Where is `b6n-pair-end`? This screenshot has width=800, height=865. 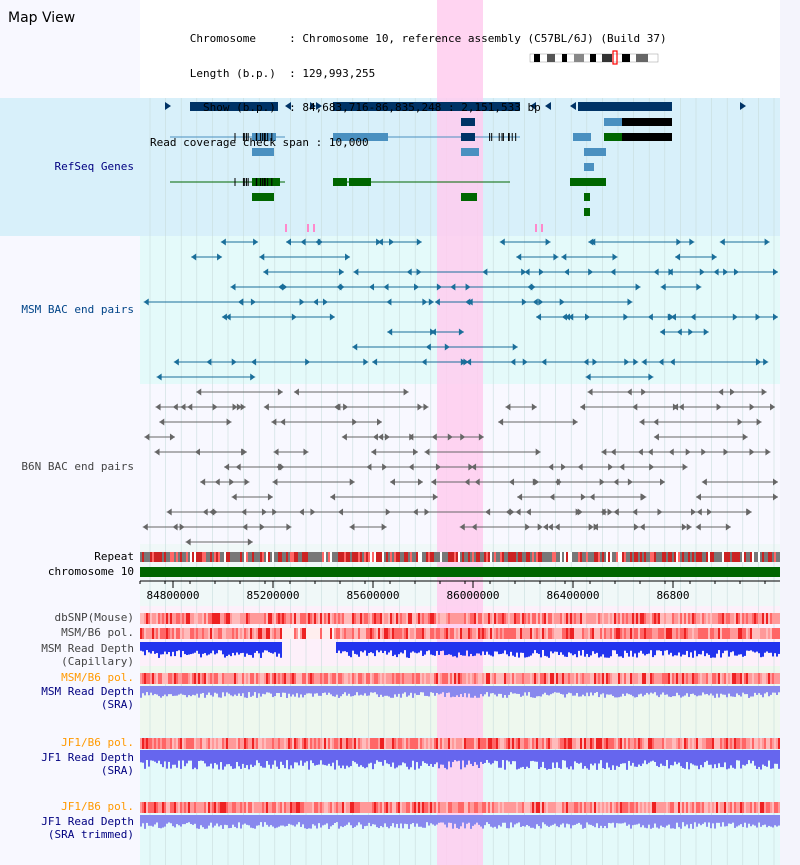
b6n-pair-end is located at coordinates (175, 407).